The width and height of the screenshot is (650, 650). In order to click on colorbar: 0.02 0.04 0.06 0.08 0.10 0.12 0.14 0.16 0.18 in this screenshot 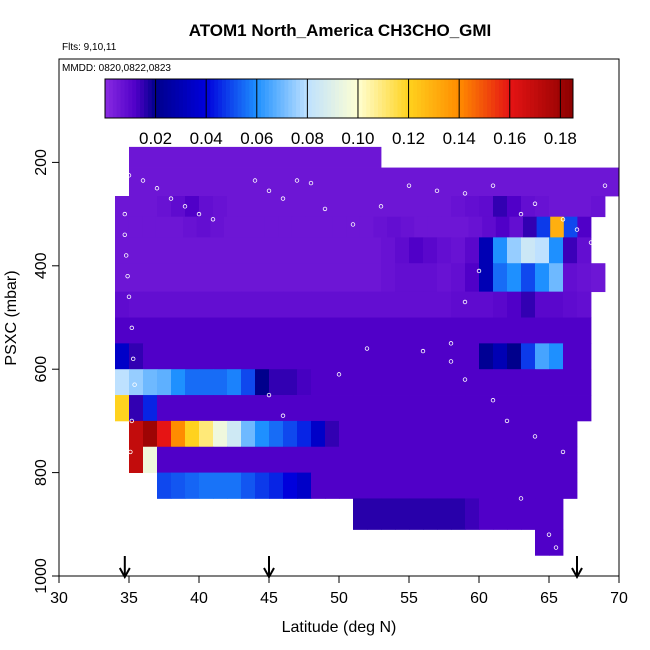, I will do `click(340, 113)`.